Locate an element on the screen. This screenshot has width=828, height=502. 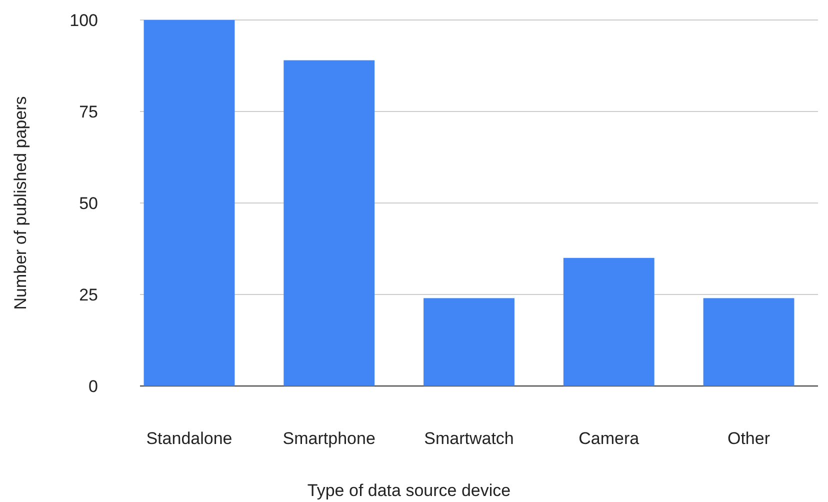
y-tick-label: 100 is located at coordinates (84, 20).